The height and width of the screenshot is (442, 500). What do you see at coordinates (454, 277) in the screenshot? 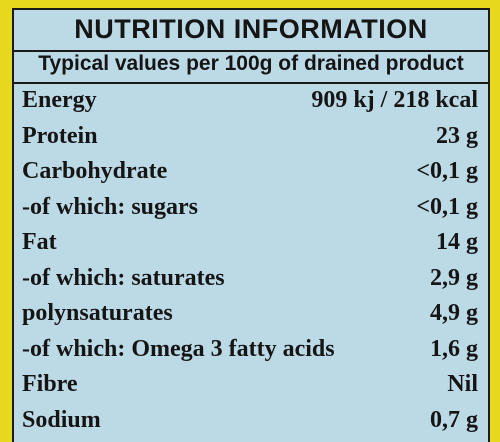
I see `nutrient-value: 2,9 g` at bounding box center [454, 277].